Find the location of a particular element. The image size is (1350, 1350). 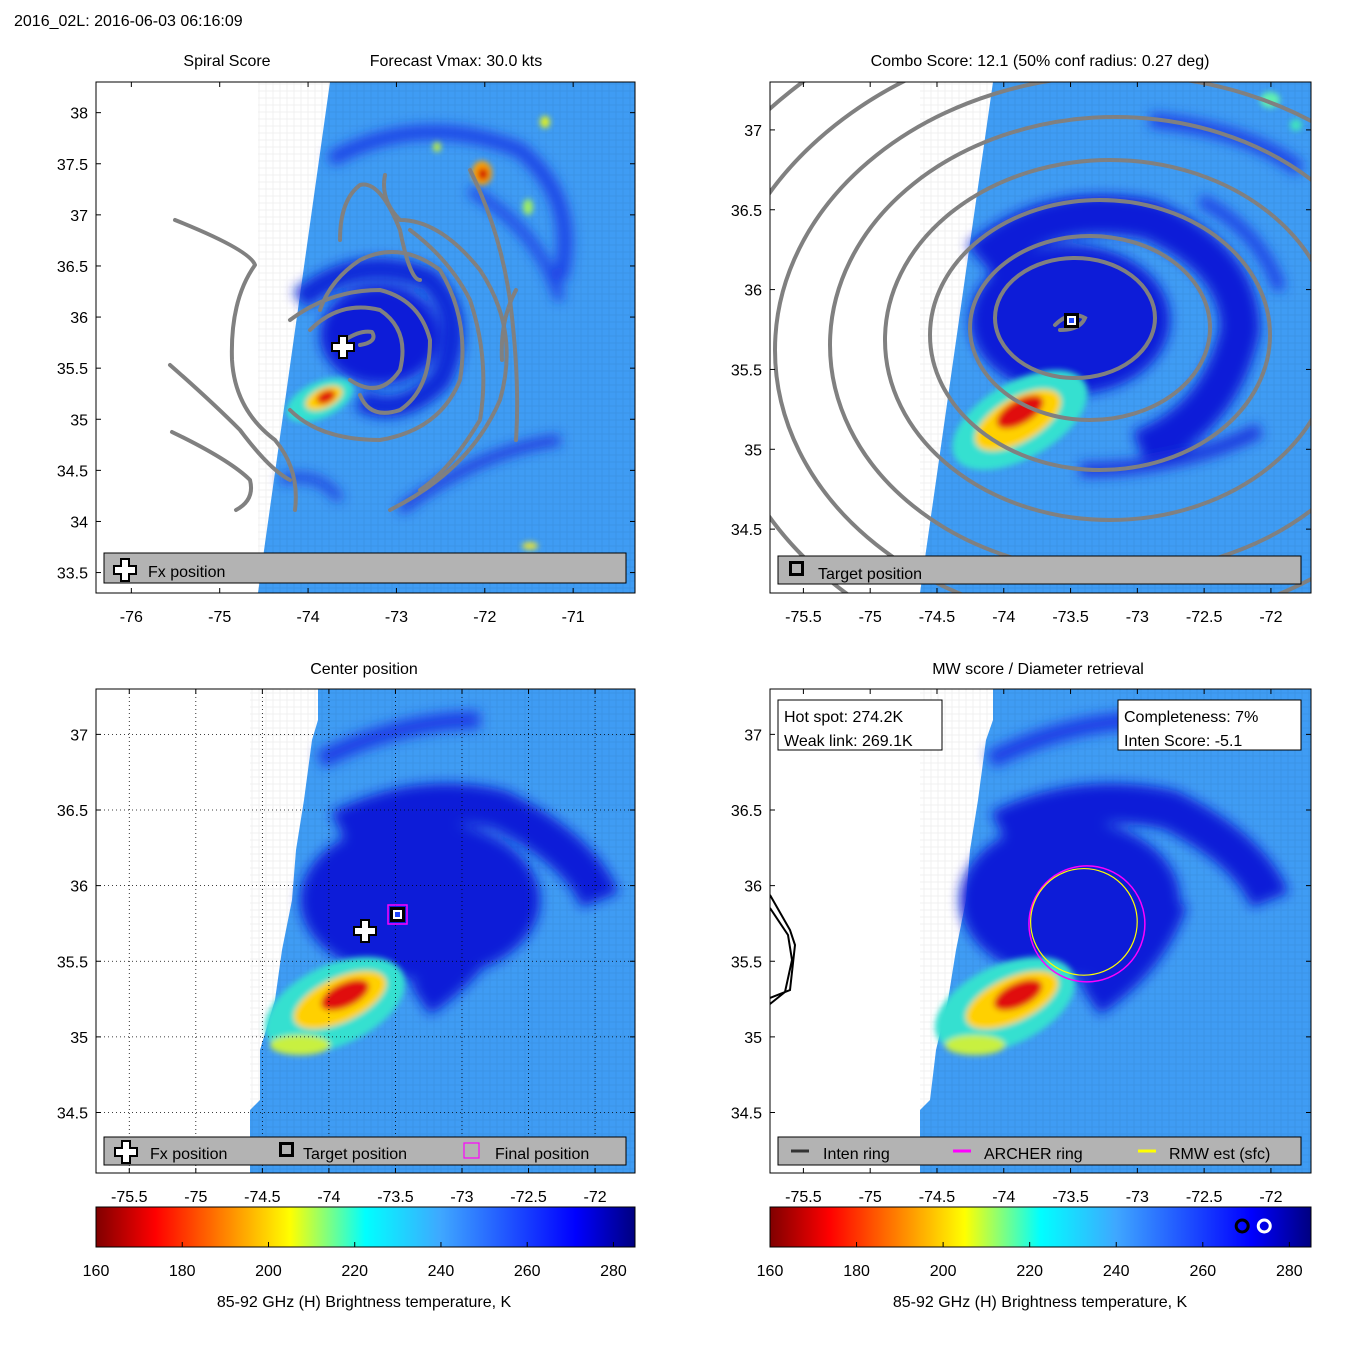

center-grid is located at coordinates (365, 931).